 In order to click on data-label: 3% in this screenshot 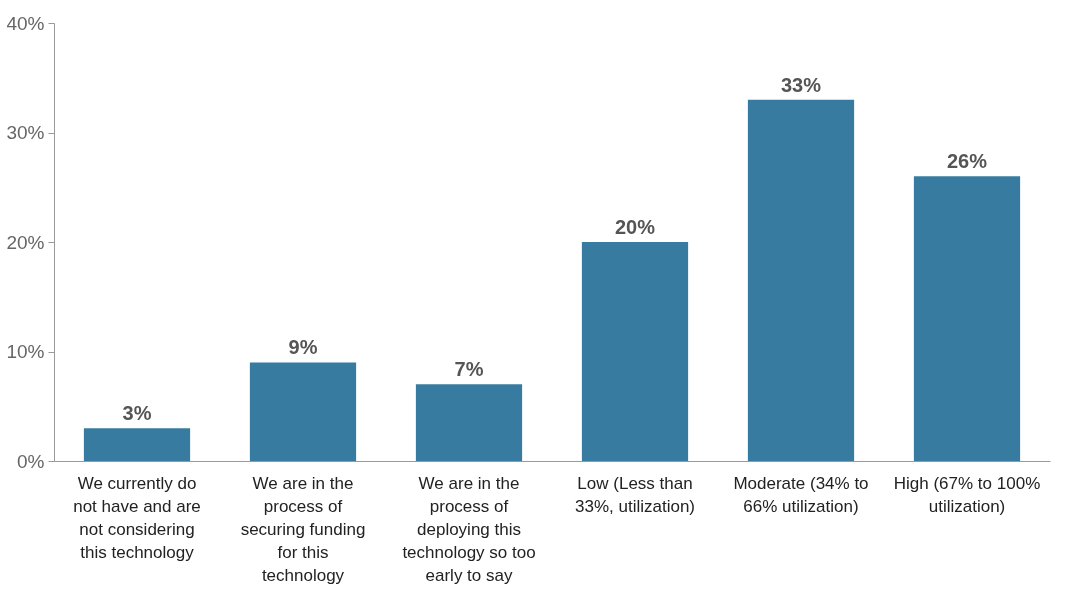, I will do `click(137, 413)`.